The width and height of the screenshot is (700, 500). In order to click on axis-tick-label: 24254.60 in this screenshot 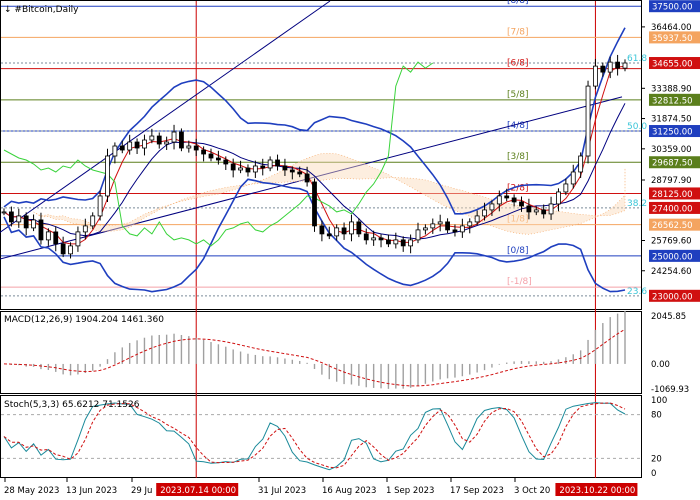, I will do `click(671, 272)`.